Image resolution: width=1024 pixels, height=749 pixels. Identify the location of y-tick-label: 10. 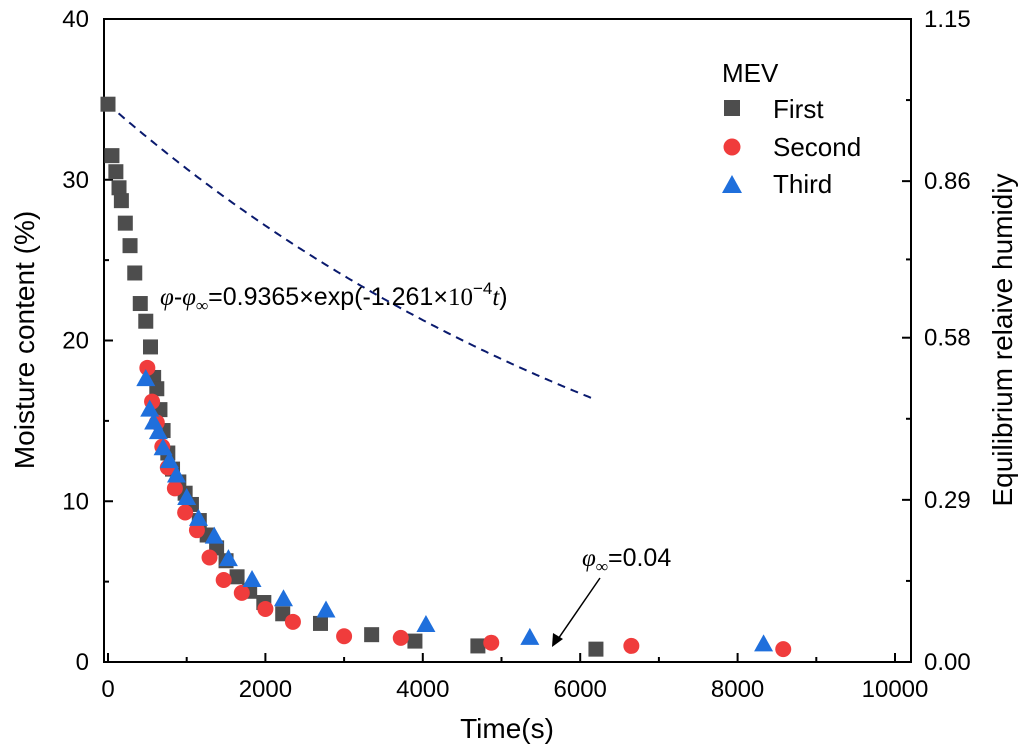
(75, 501).